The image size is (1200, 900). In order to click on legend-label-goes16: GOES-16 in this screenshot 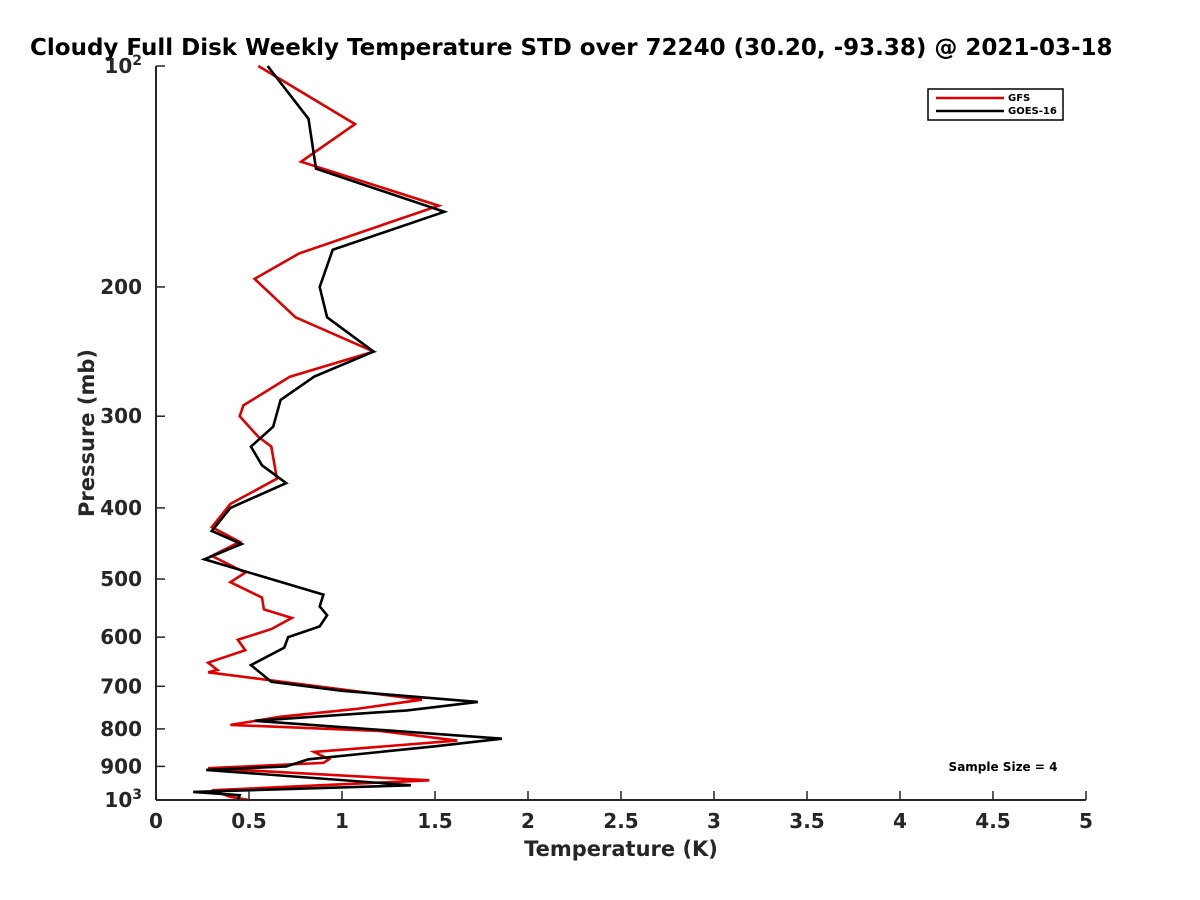, I will do `click(1032, 111)`.